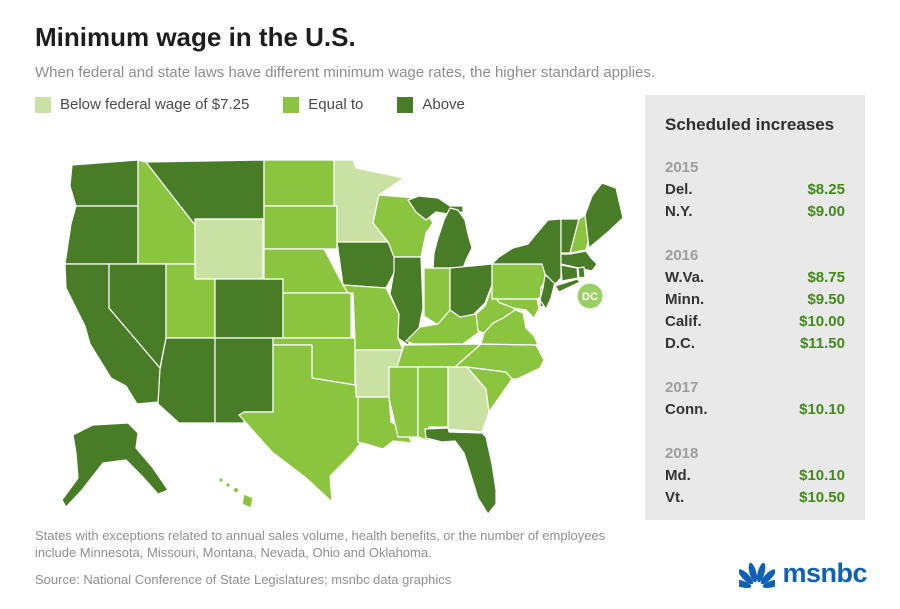  I want to click on state-MS, so click(403, 402).